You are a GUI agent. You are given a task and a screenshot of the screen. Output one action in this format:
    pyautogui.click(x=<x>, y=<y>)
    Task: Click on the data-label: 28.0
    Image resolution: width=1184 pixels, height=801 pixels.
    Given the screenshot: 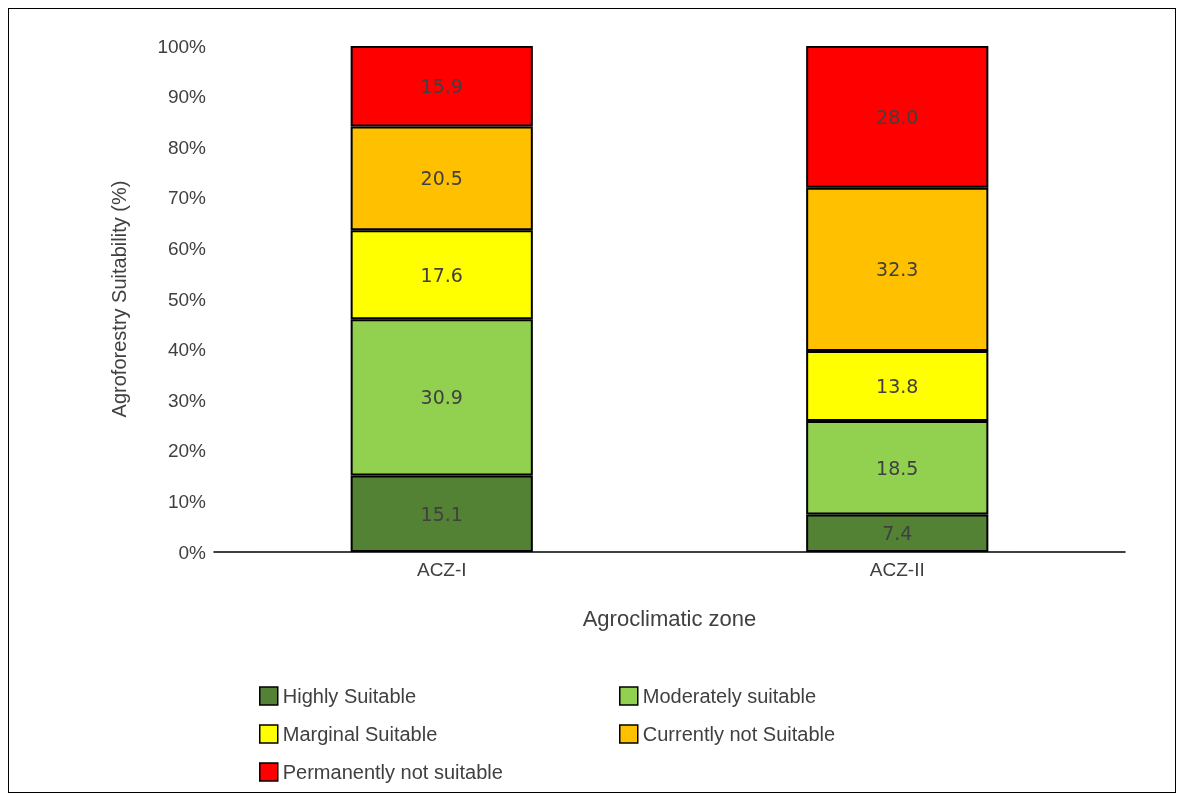 What is the action you would take?
    pyautogui.click(x=897, y=116)
    